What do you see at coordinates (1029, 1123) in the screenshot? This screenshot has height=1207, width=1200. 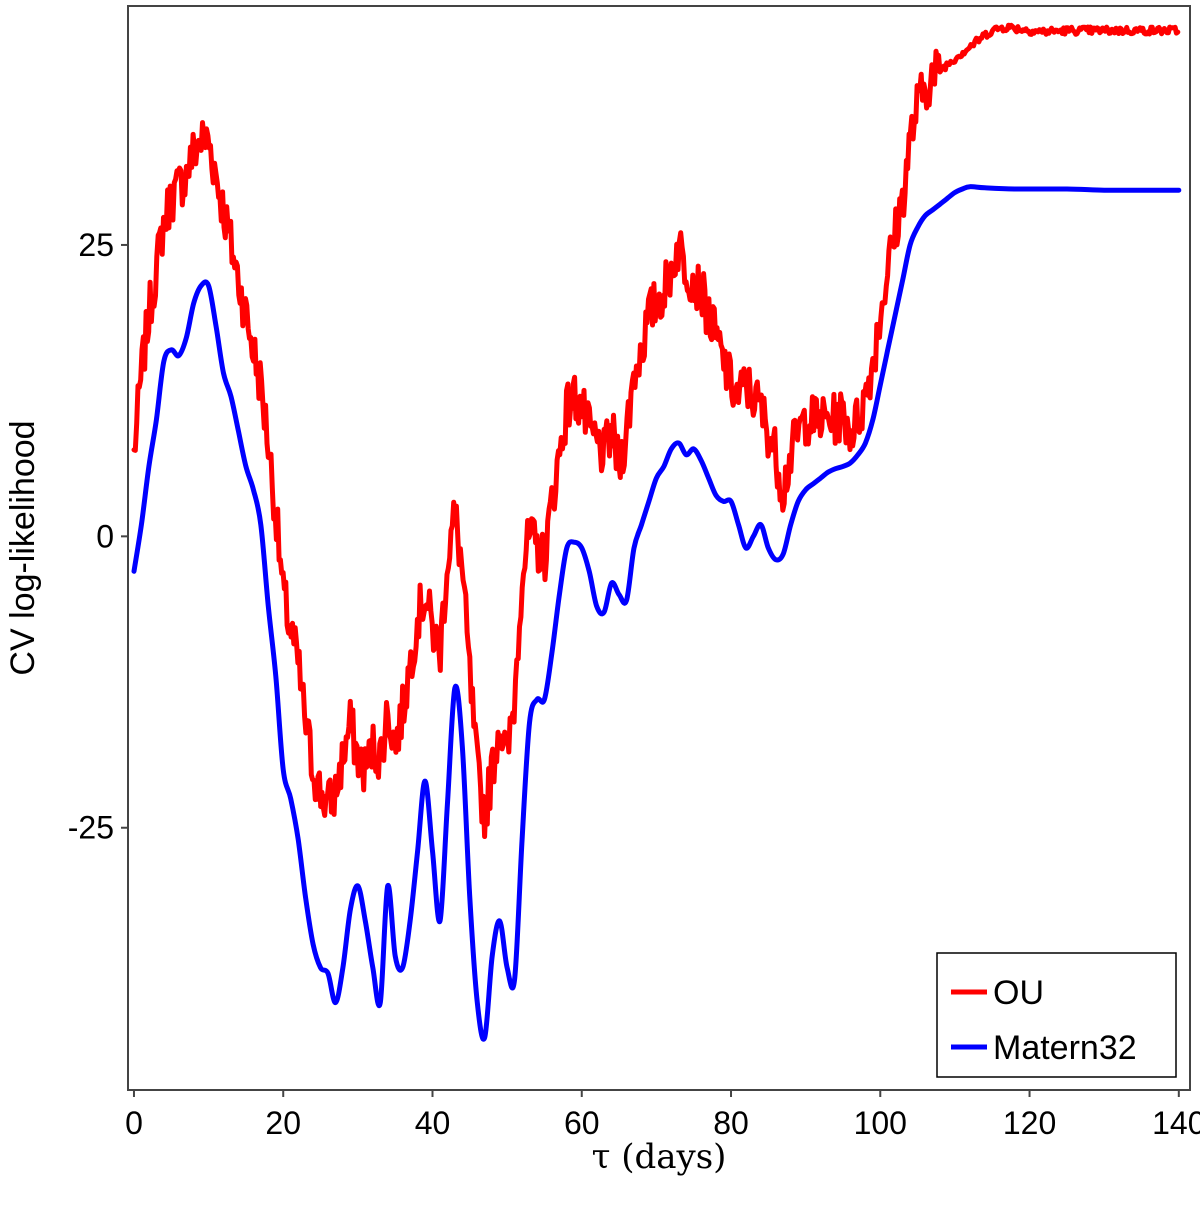 I see `x-tick-label: 120` at bounding box center [1029, 1123].